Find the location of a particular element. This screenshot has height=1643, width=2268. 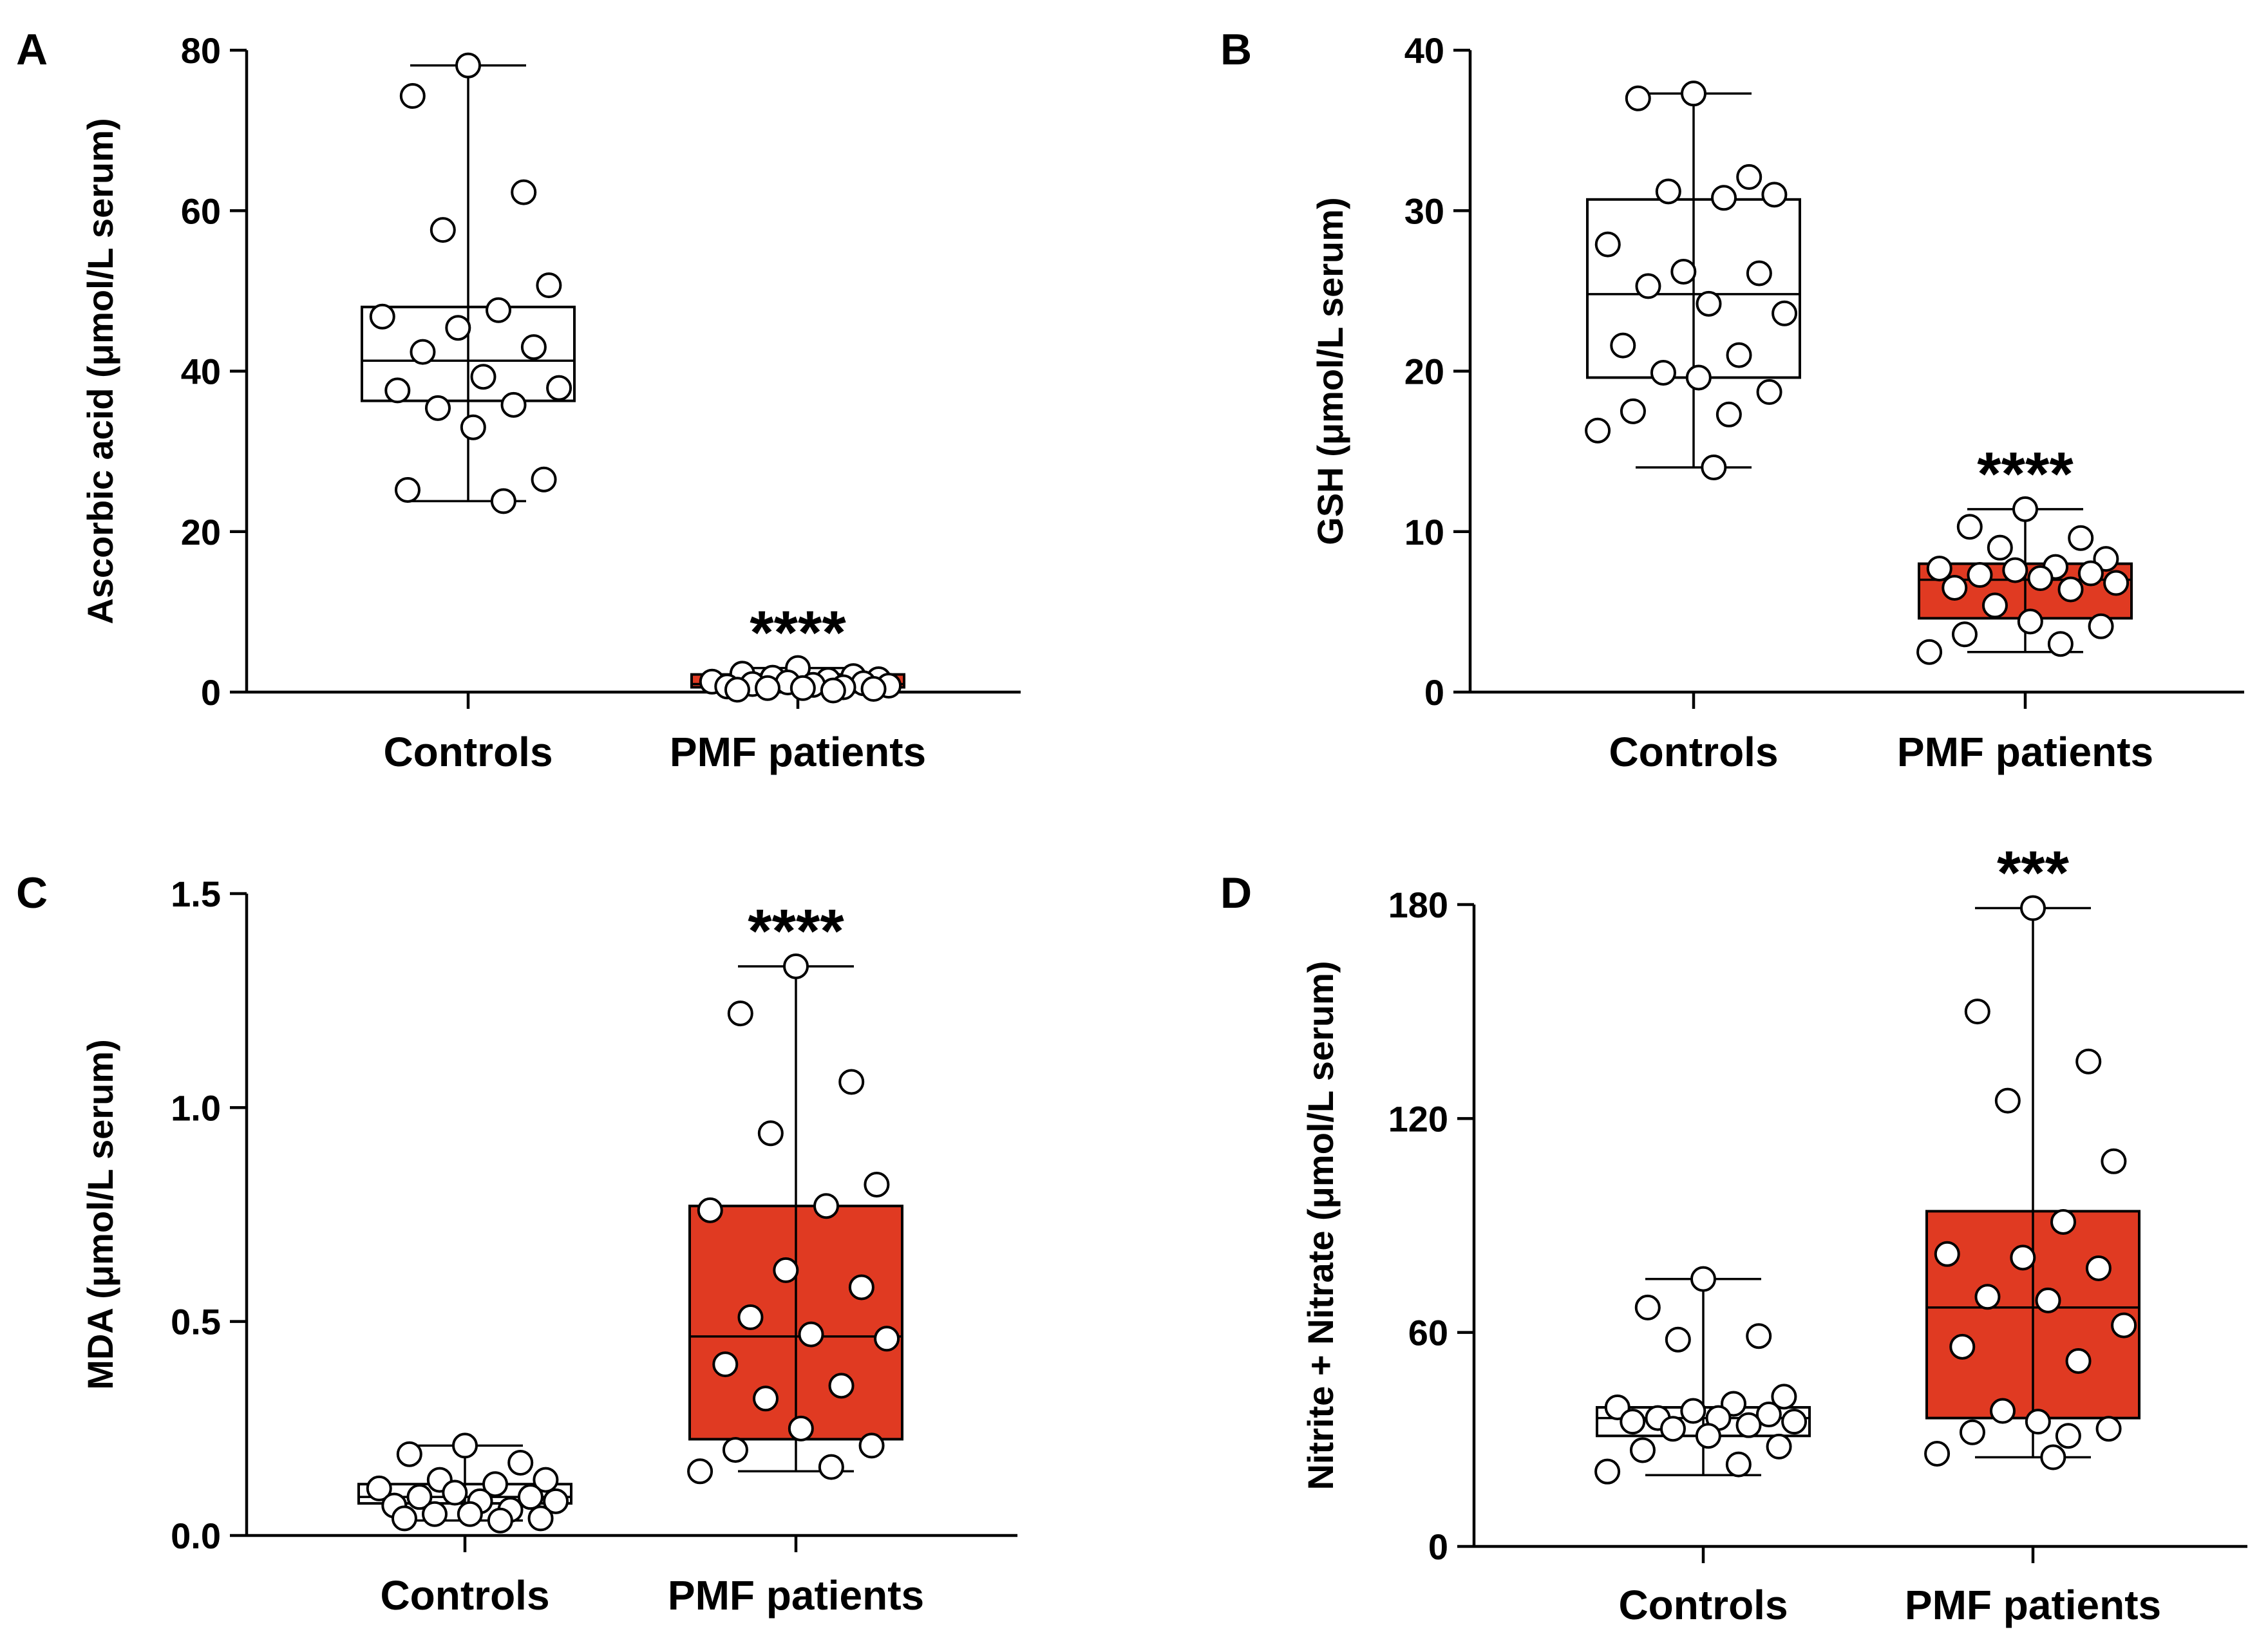

y-axis-title: GSH (μmol/L serum) is located at coordinates (1330, 371).